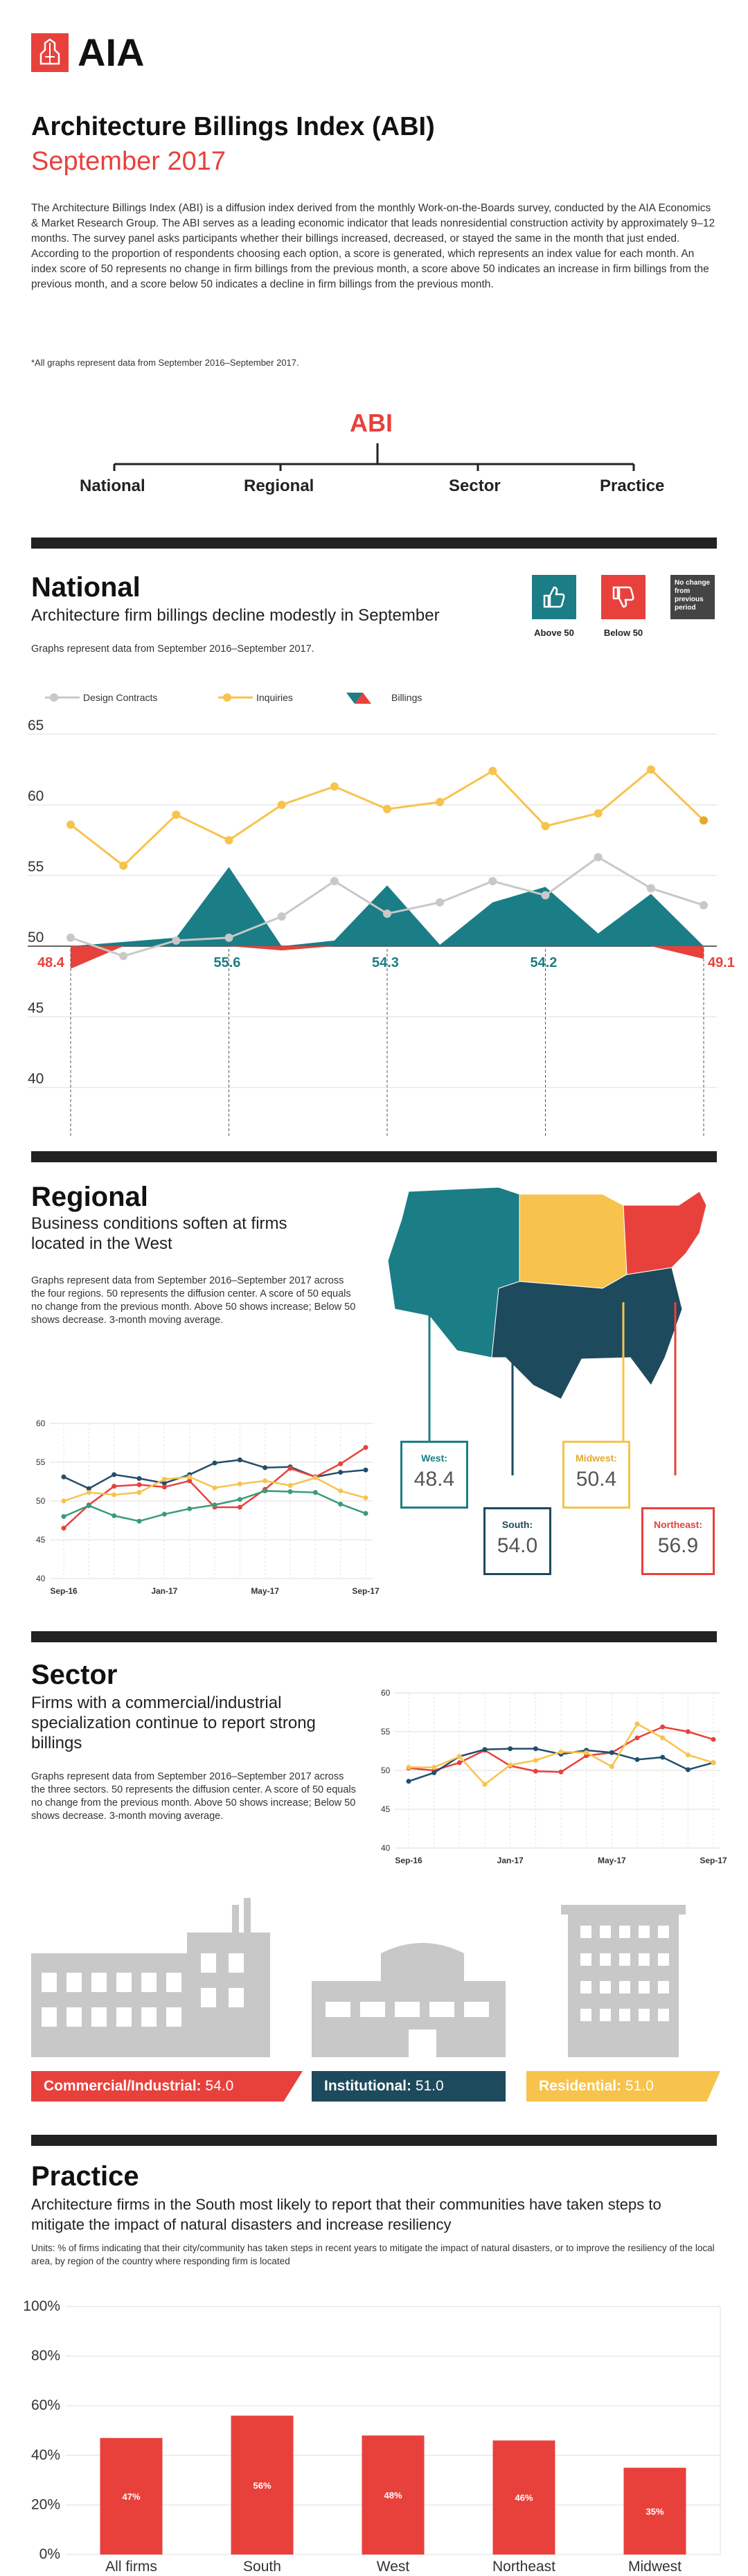 The width and height of the screenshot is (748, 2576). Describe the element at coordinates (552, 1388) in the screenshot. I see `map-connectors` at that location.